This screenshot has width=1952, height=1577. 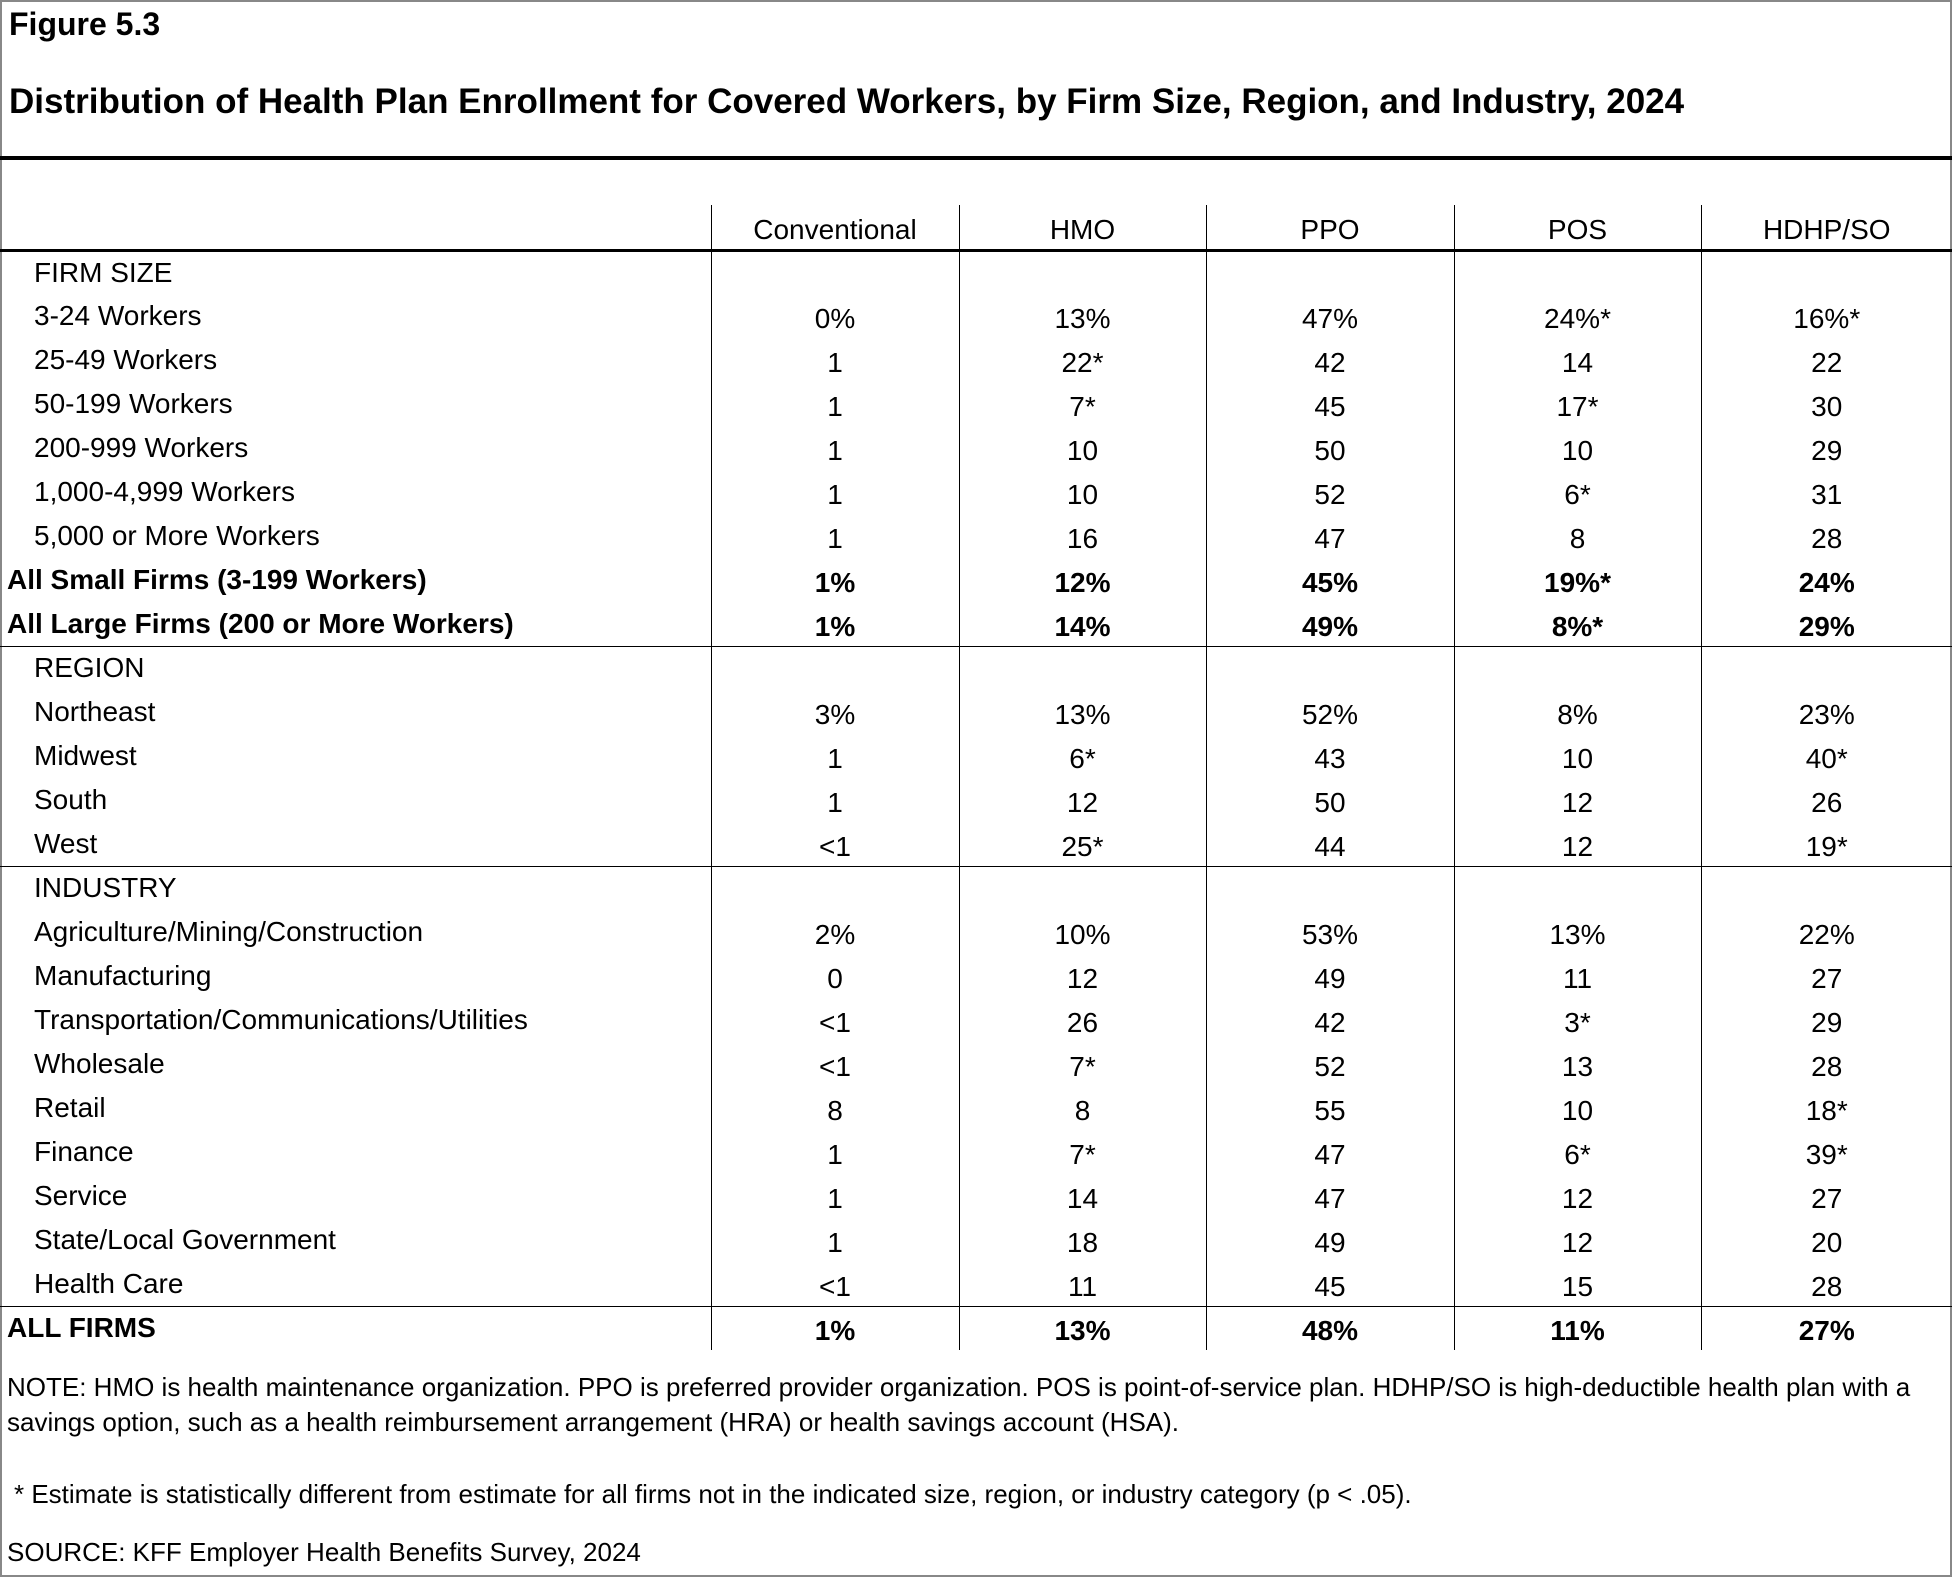 I want to click on cell-value: 47, so click(x=1329, y=536).